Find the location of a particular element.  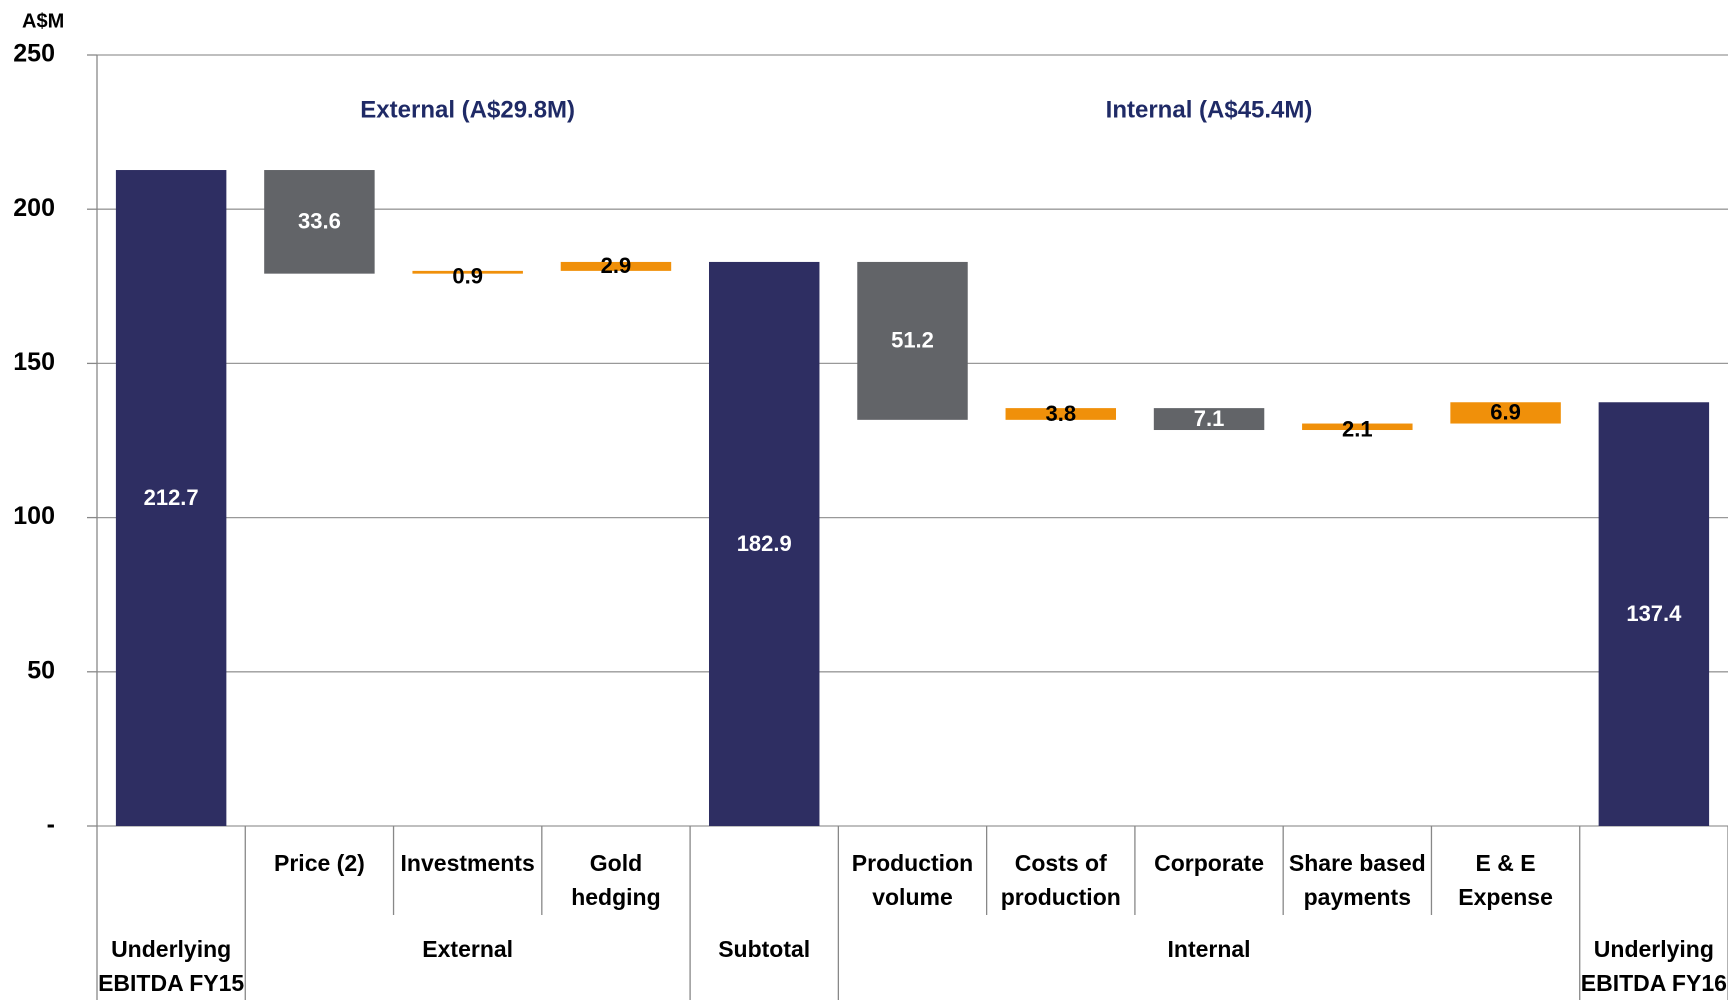

y-axis-label: A$M is located at coordinates (43, 21).